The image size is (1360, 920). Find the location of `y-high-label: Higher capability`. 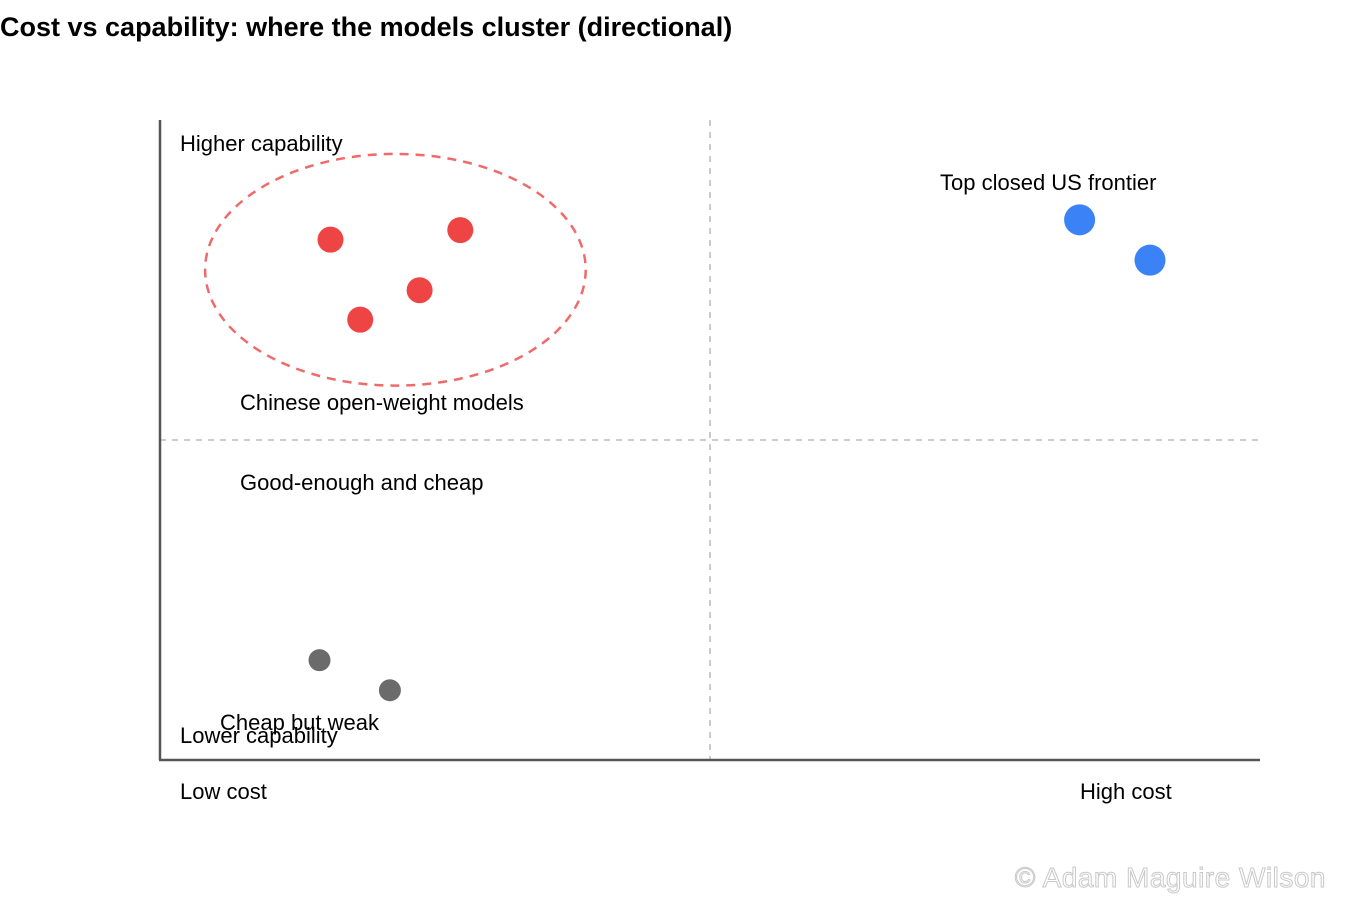

y-high-label: Higher capability is located at coordinates (261, 143).